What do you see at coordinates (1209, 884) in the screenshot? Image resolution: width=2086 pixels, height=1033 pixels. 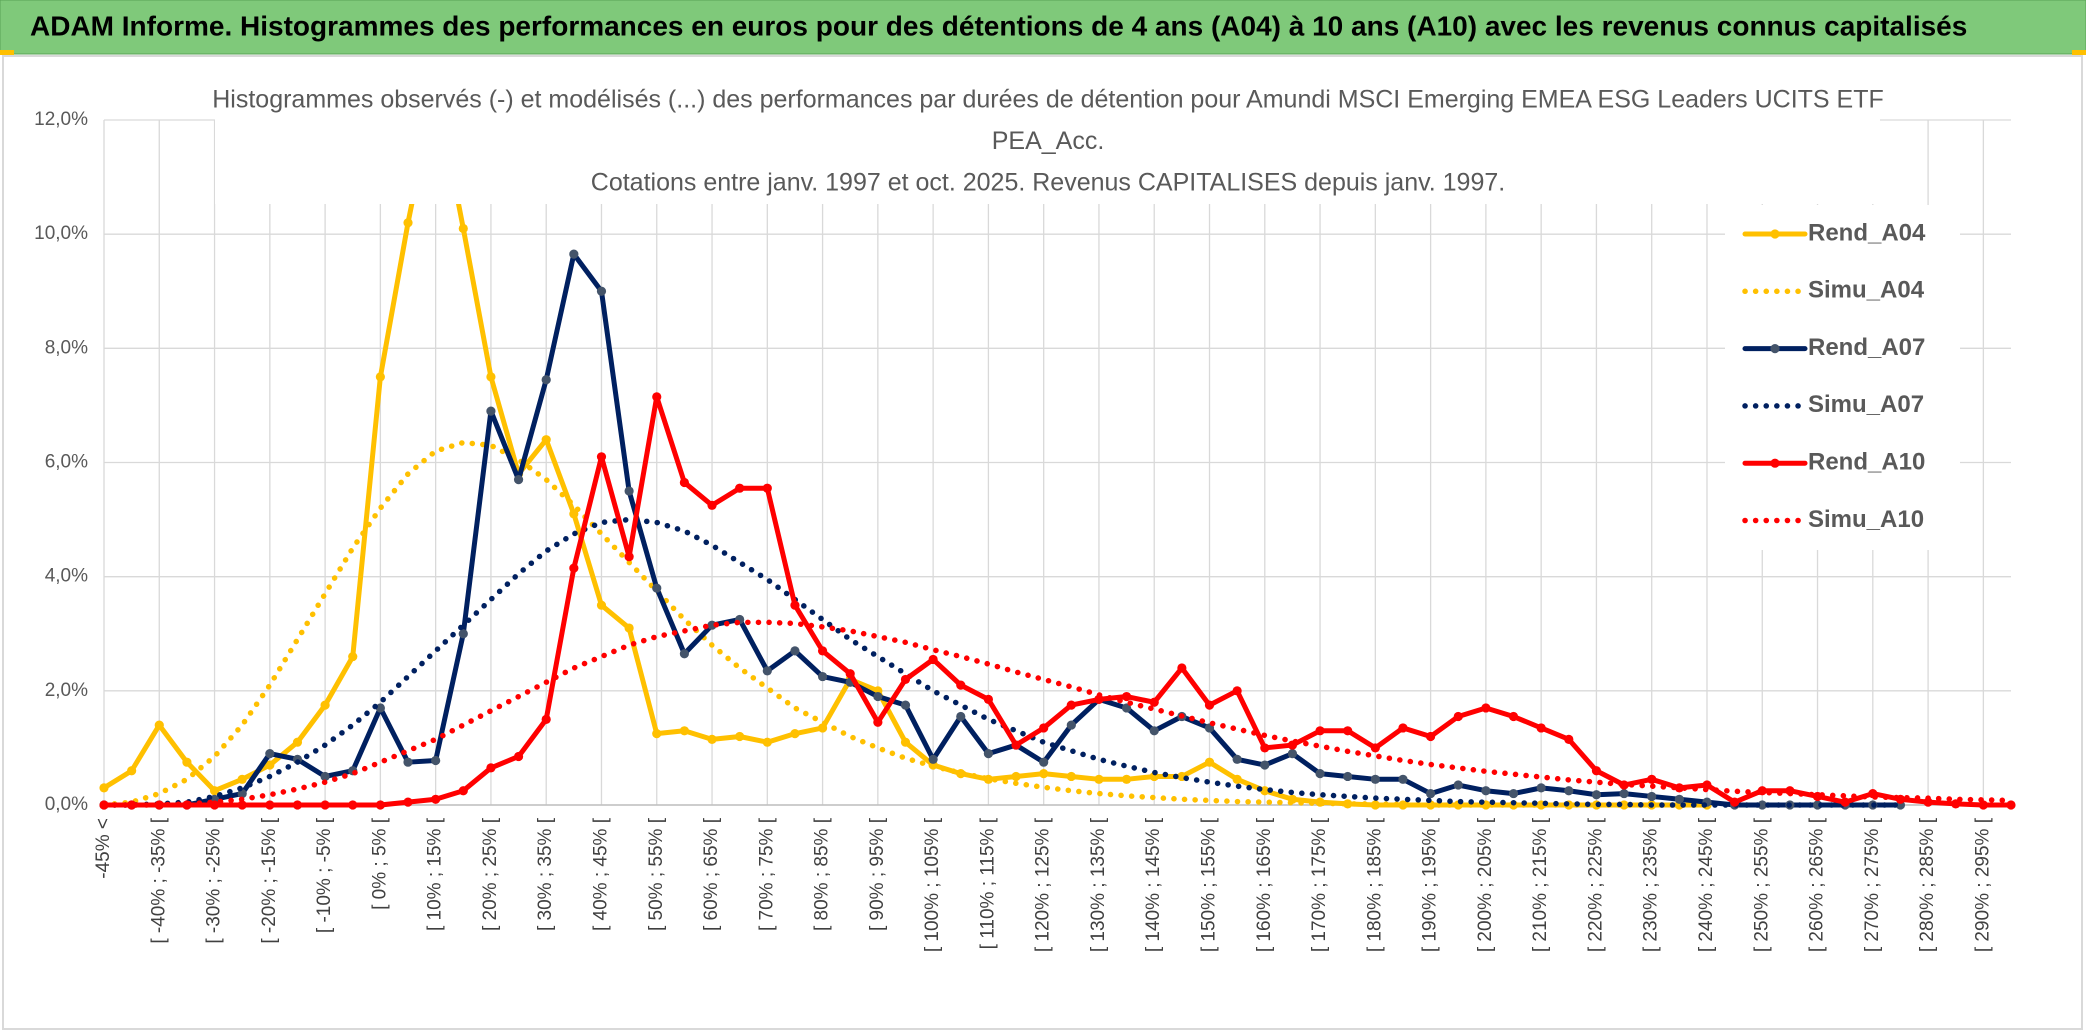 I see `x-tick-label: [ 150% ; 155% [` at bounding box center [1209, 884].